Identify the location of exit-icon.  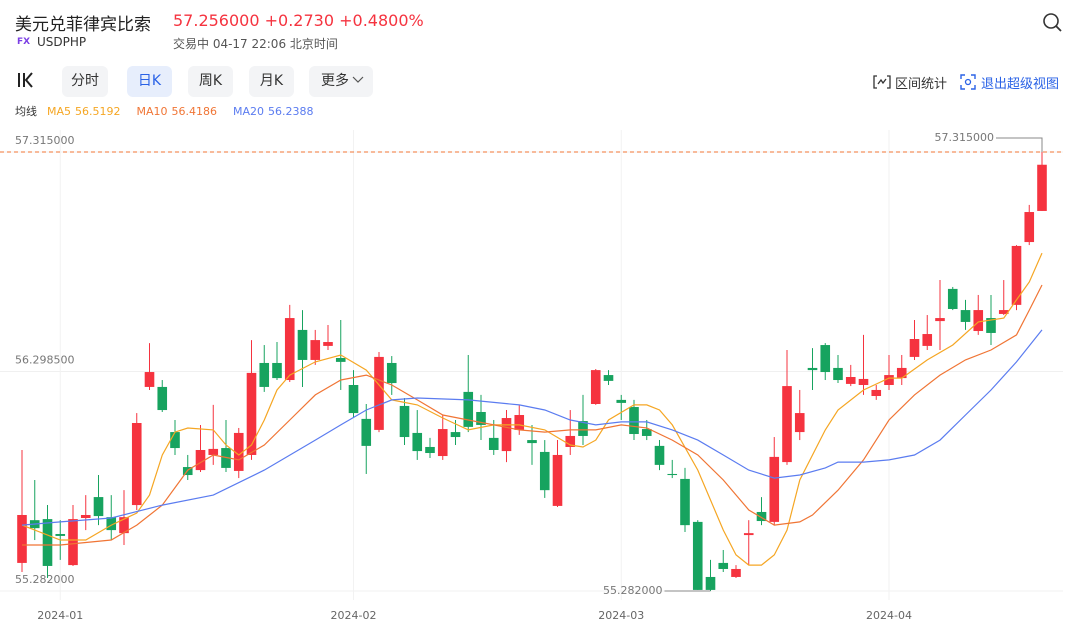
(968, 82).